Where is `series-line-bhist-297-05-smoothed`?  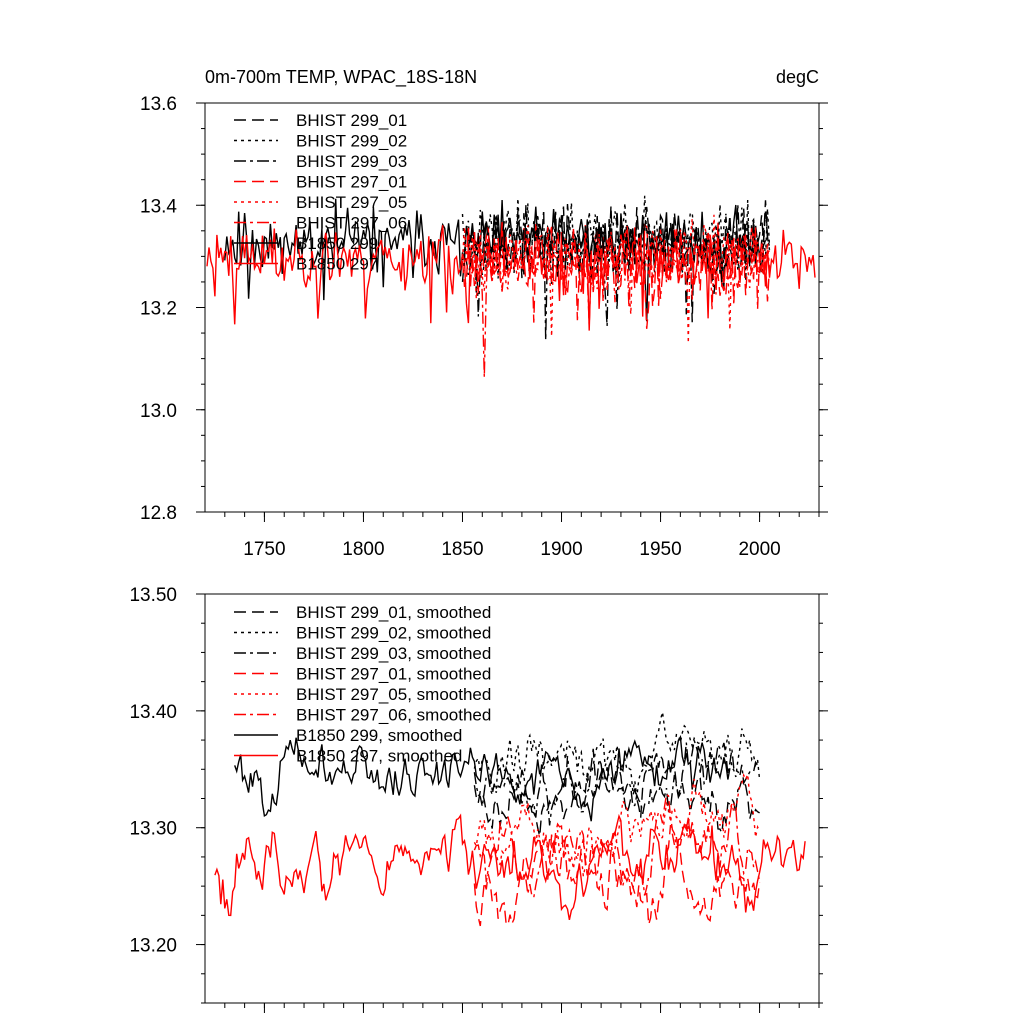 series-line-bhist-297-05-smoothed is located at coordinates (617, 825).